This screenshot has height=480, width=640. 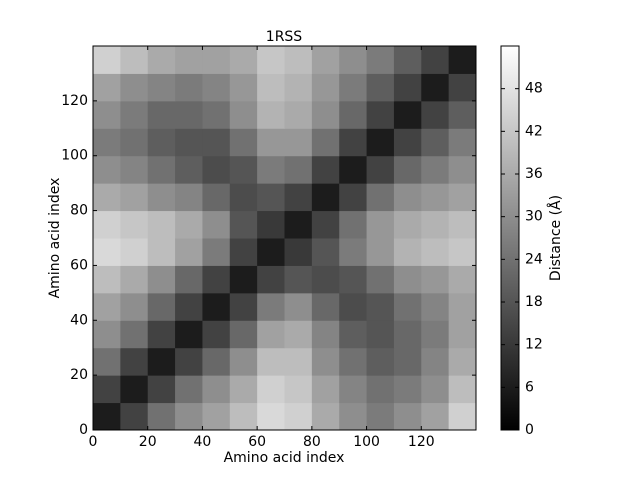 What do you see at coordinates (55, 238) in the screenshot?
I see `y-axis-label: Amino acid index` at bounding box center [55, 238].